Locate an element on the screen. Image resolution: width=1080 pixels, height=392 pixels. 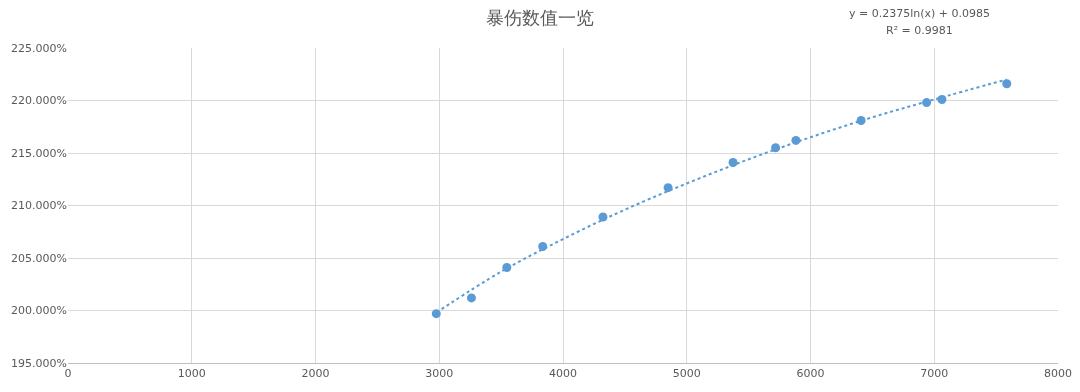
y-tick-label: 220.000% is located at coordinates (39, 101).